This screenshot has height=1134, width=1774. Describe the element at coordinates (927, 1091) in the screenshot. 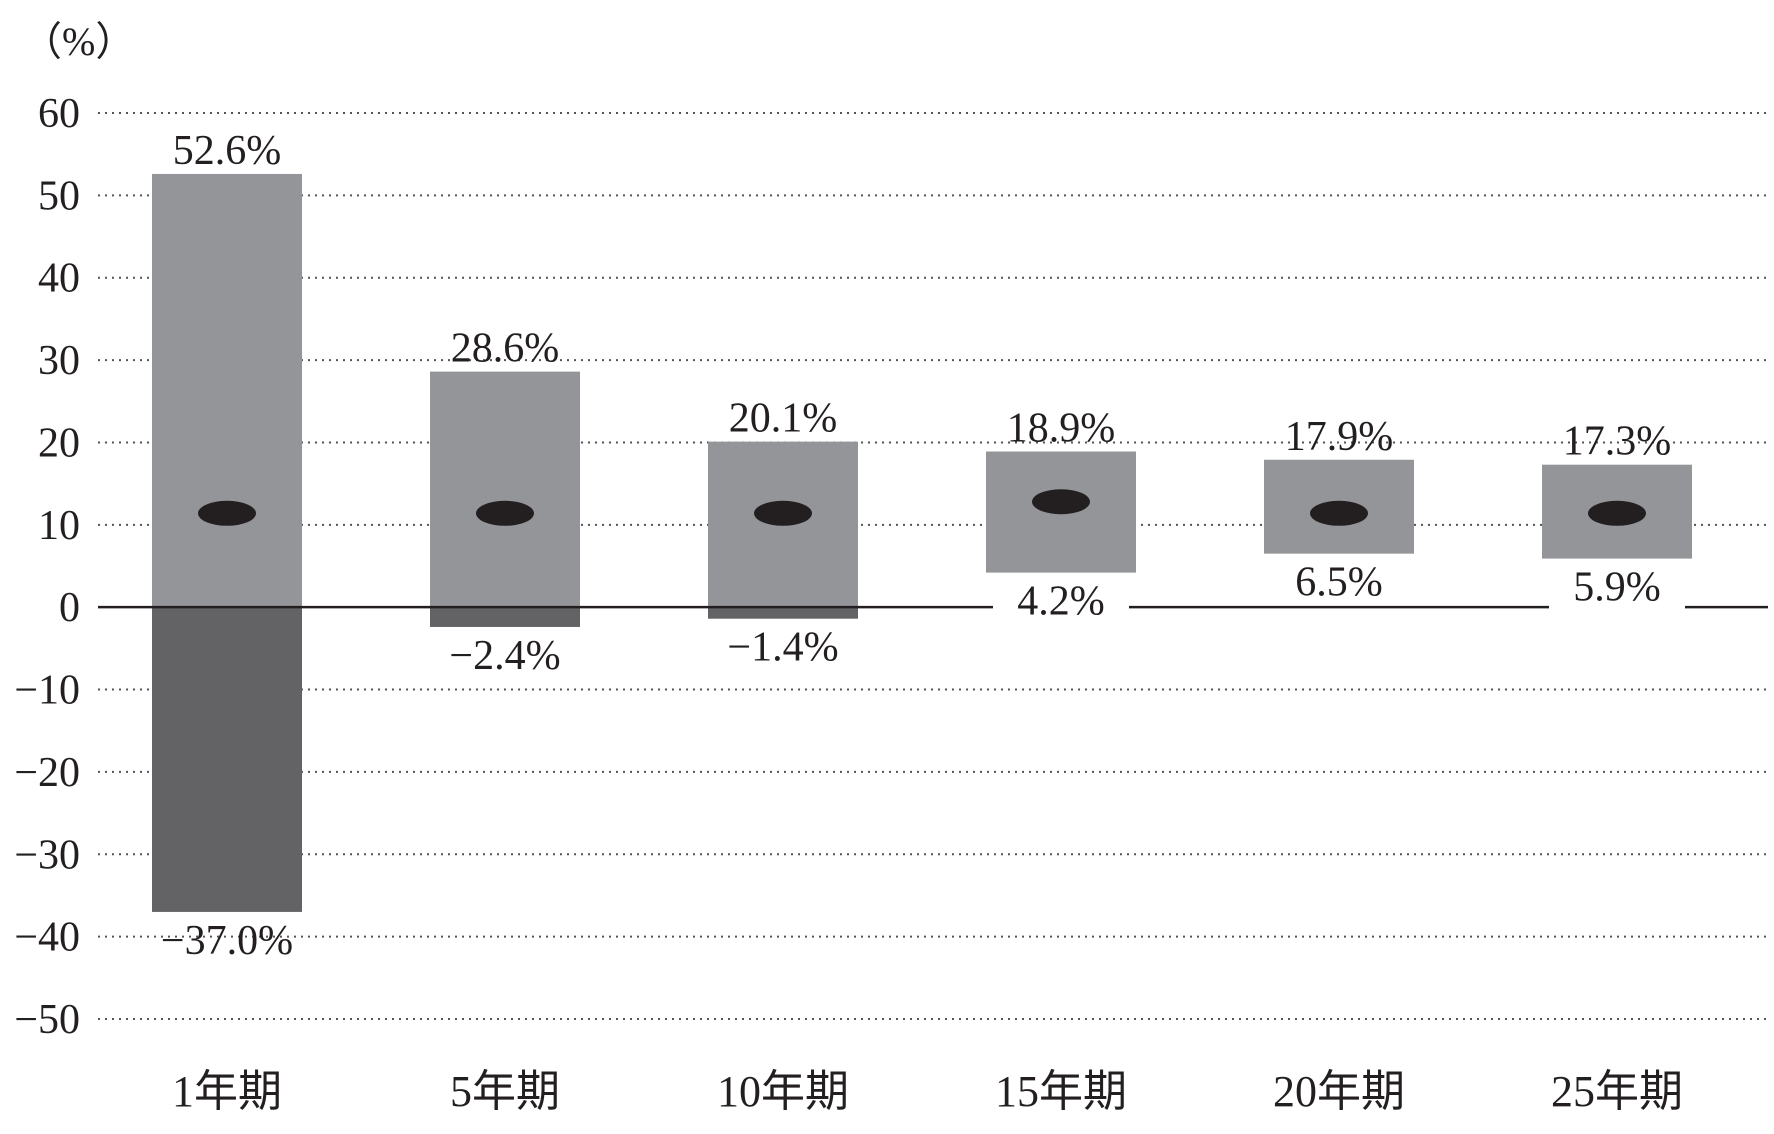

I see `x-axis-categories: 1年期 5年期 10年期 15年期 20年期 25年期` at that location.